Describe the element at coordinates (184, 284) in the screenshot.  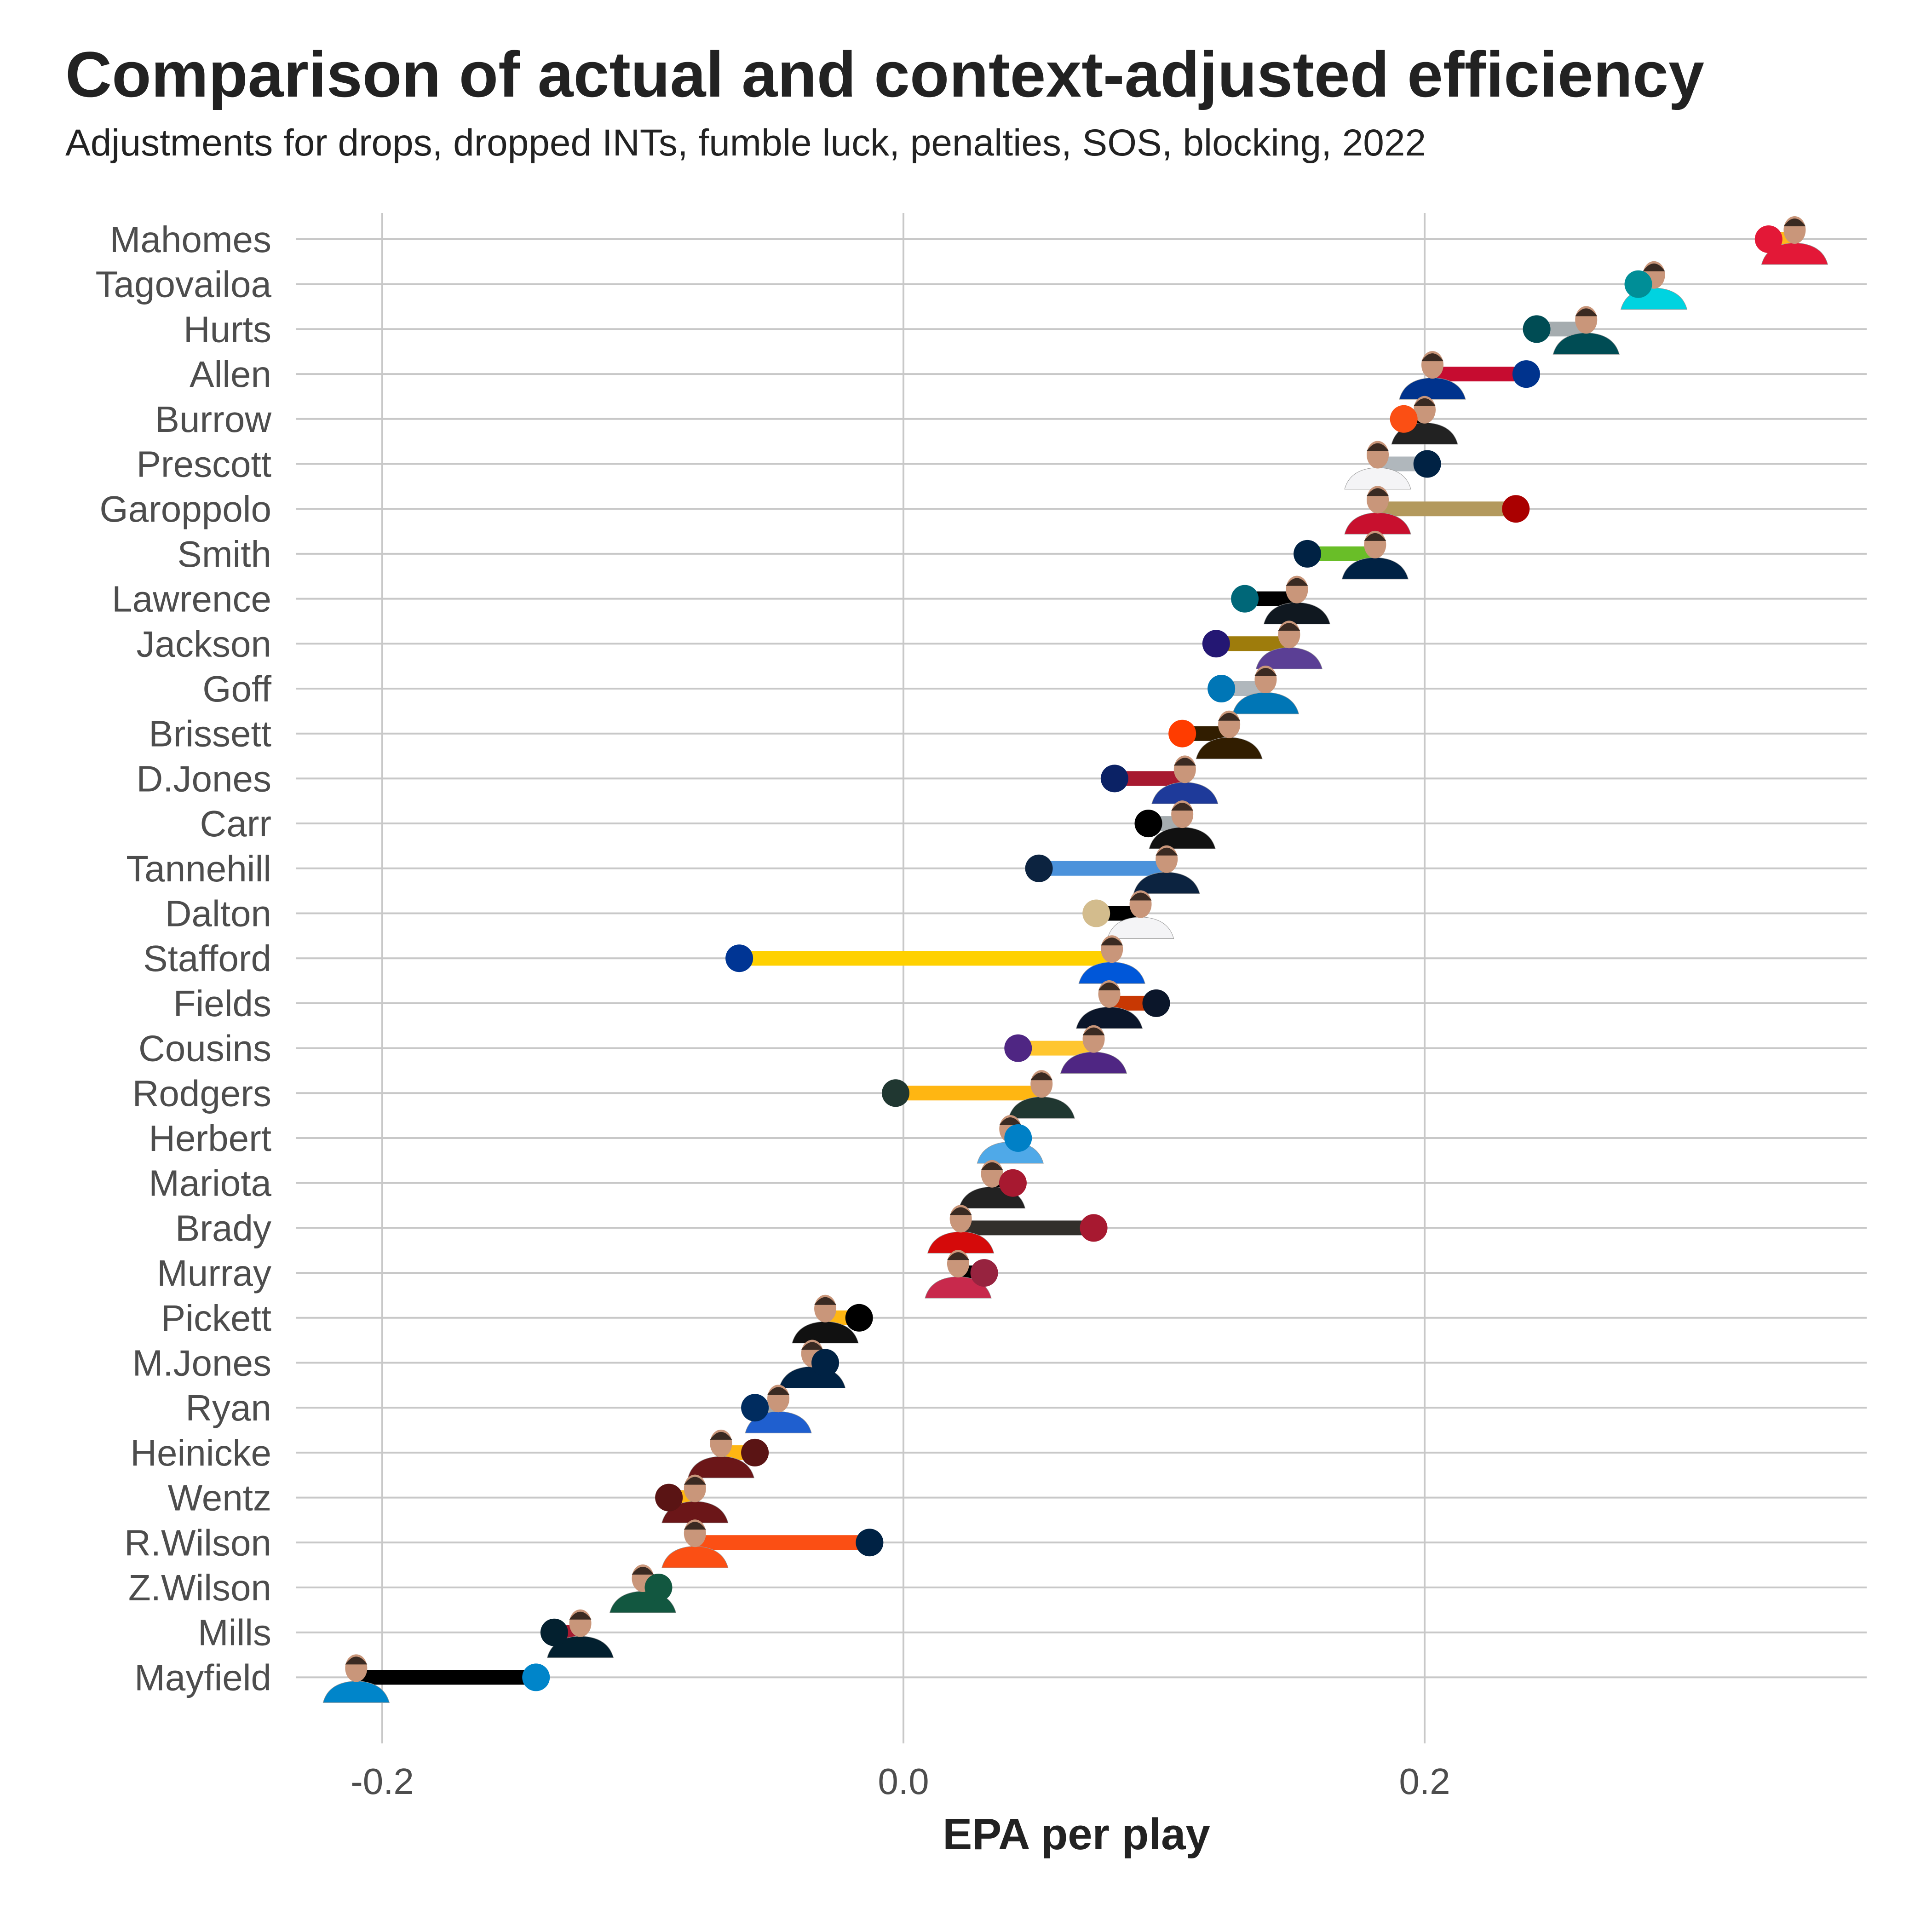
I see `player-label: Tagovailoa` at that location.